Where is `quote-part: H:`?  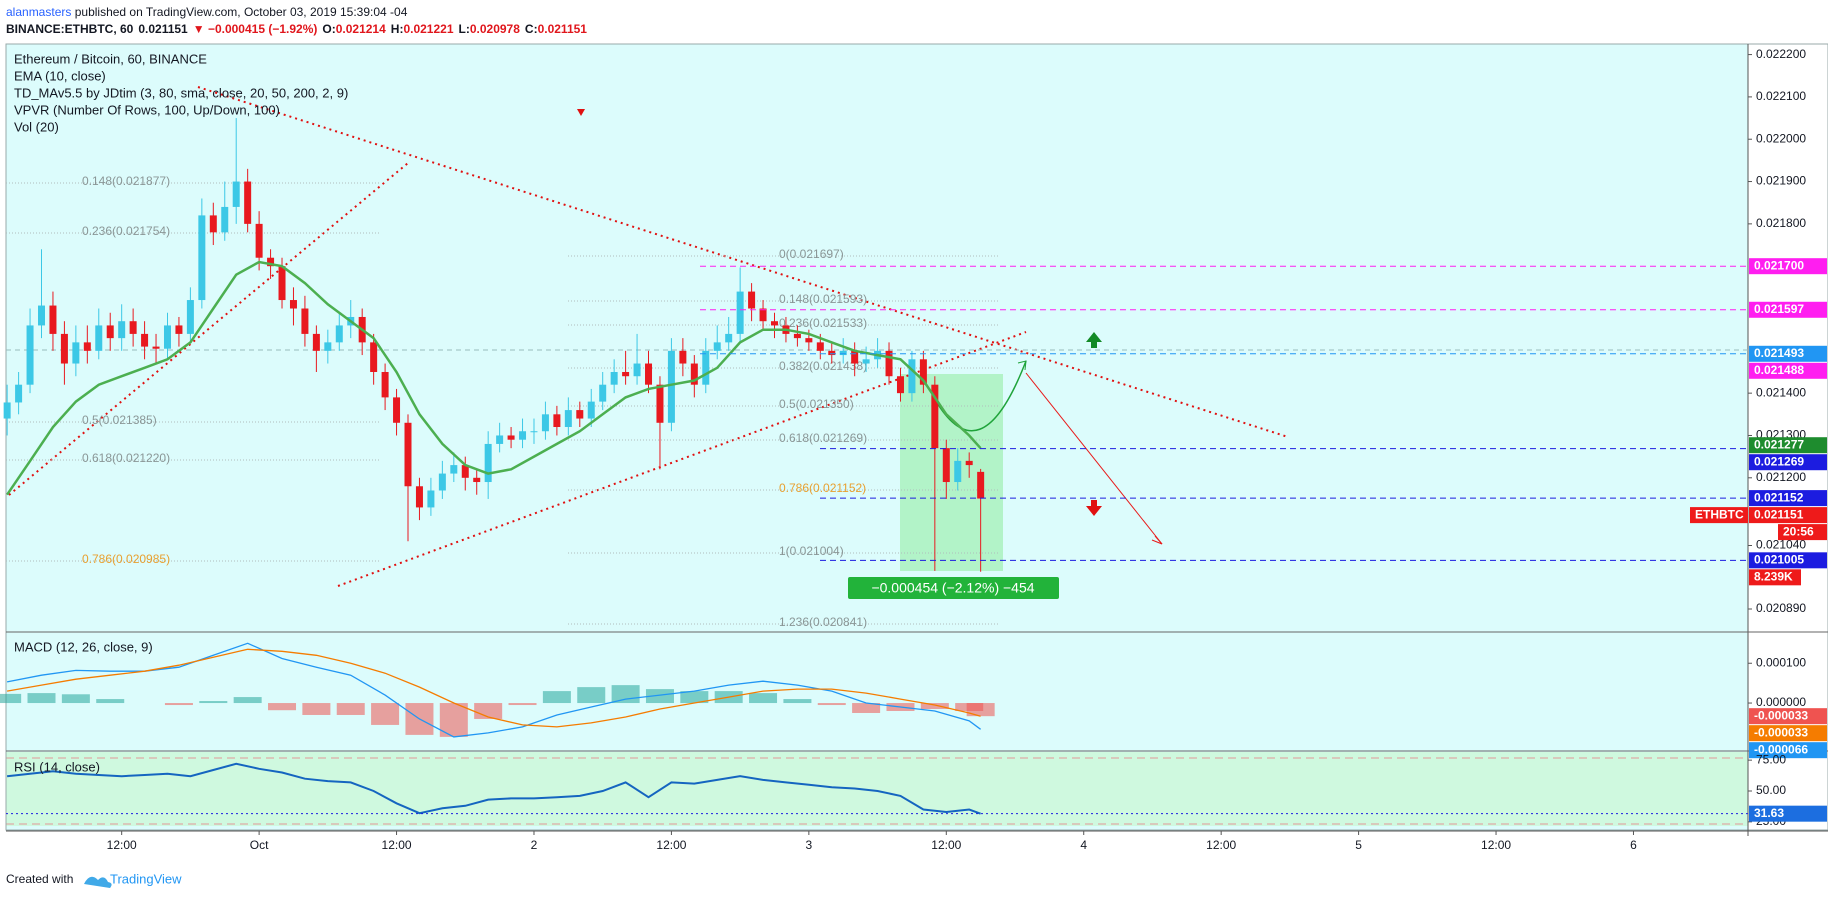 quote-part: H: is located at coordinates (397, 29).